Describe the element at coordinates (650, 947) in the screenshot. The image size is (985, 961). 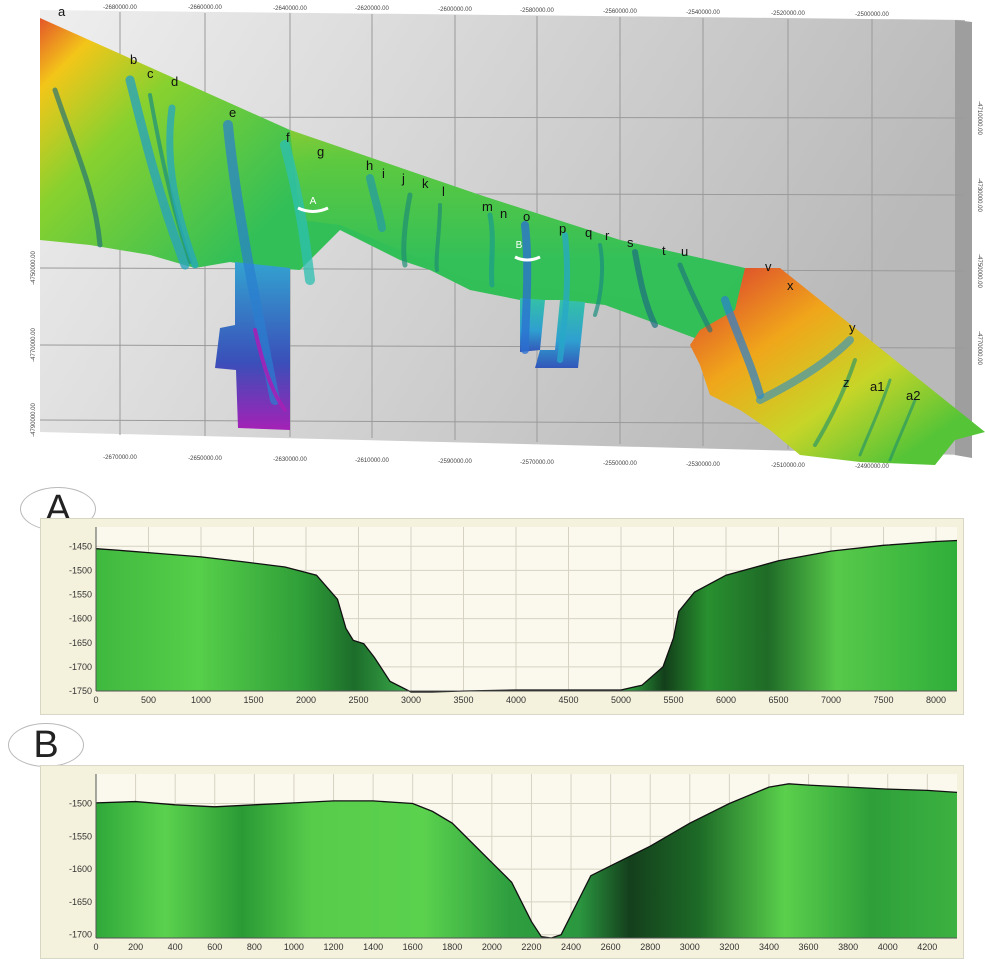
I see `x-tick-label: 2800` at that location.